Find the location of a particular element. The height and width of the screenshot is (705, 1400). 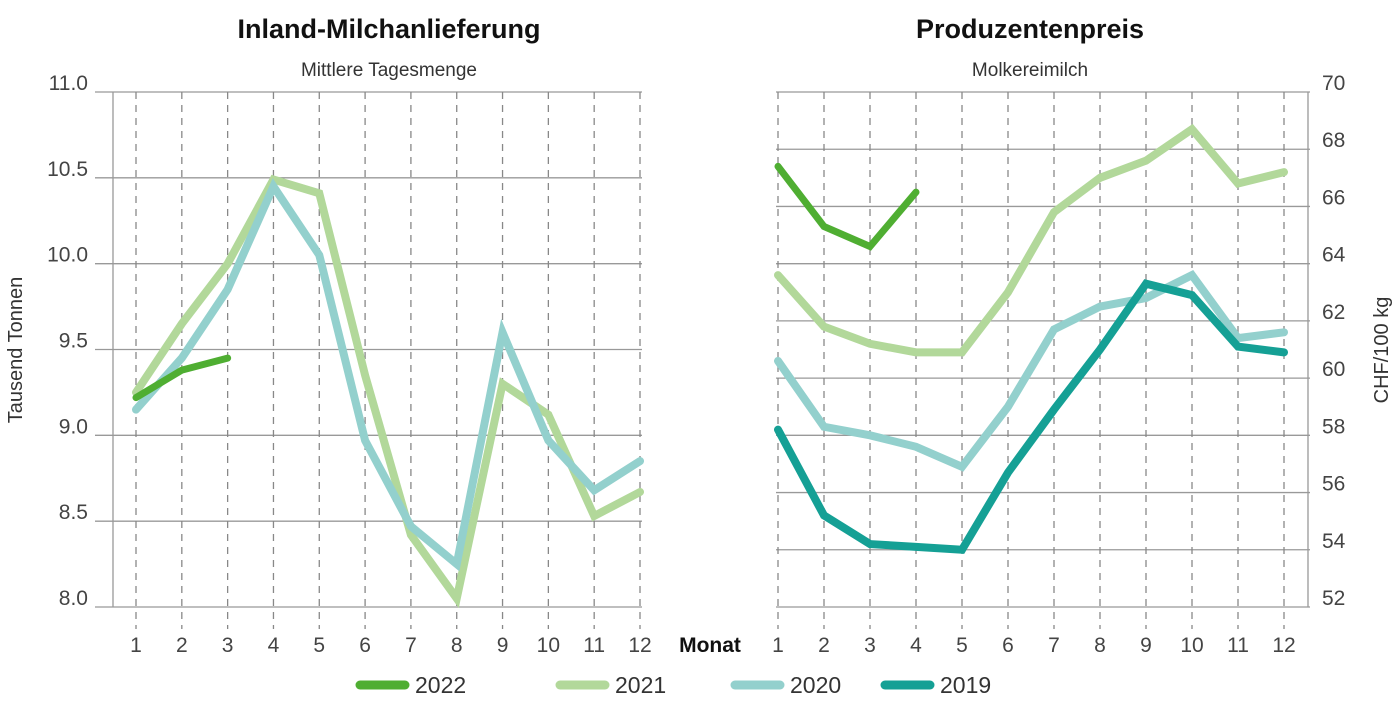

right-chart-title: Produzentenpreis is located at coordinates (1030, 29).